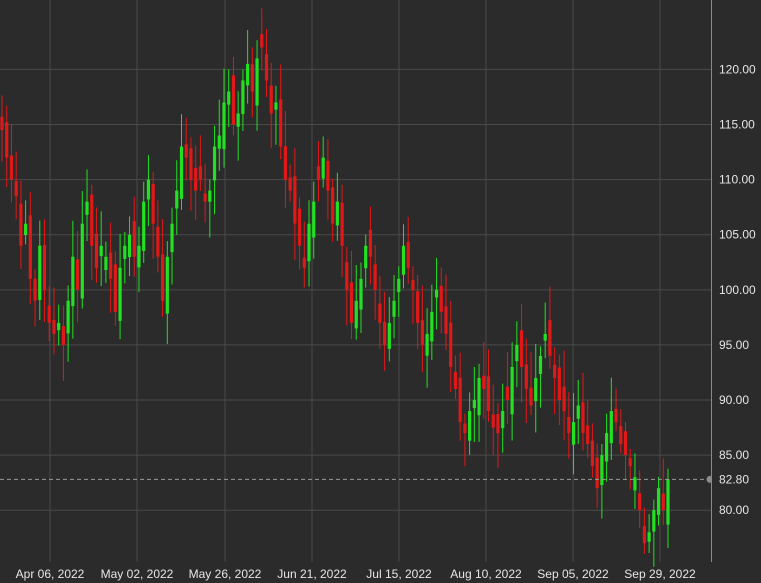 This screenshot has height=583, width=761. I want to click on x-tick-label: May 26, 2022, so click(225, 574).